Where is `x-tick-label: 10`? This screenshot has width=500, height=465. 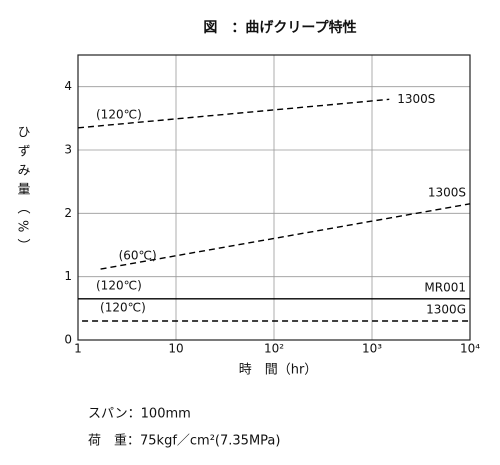 x-tick-label: 10 is located at coordinates (175, 349).